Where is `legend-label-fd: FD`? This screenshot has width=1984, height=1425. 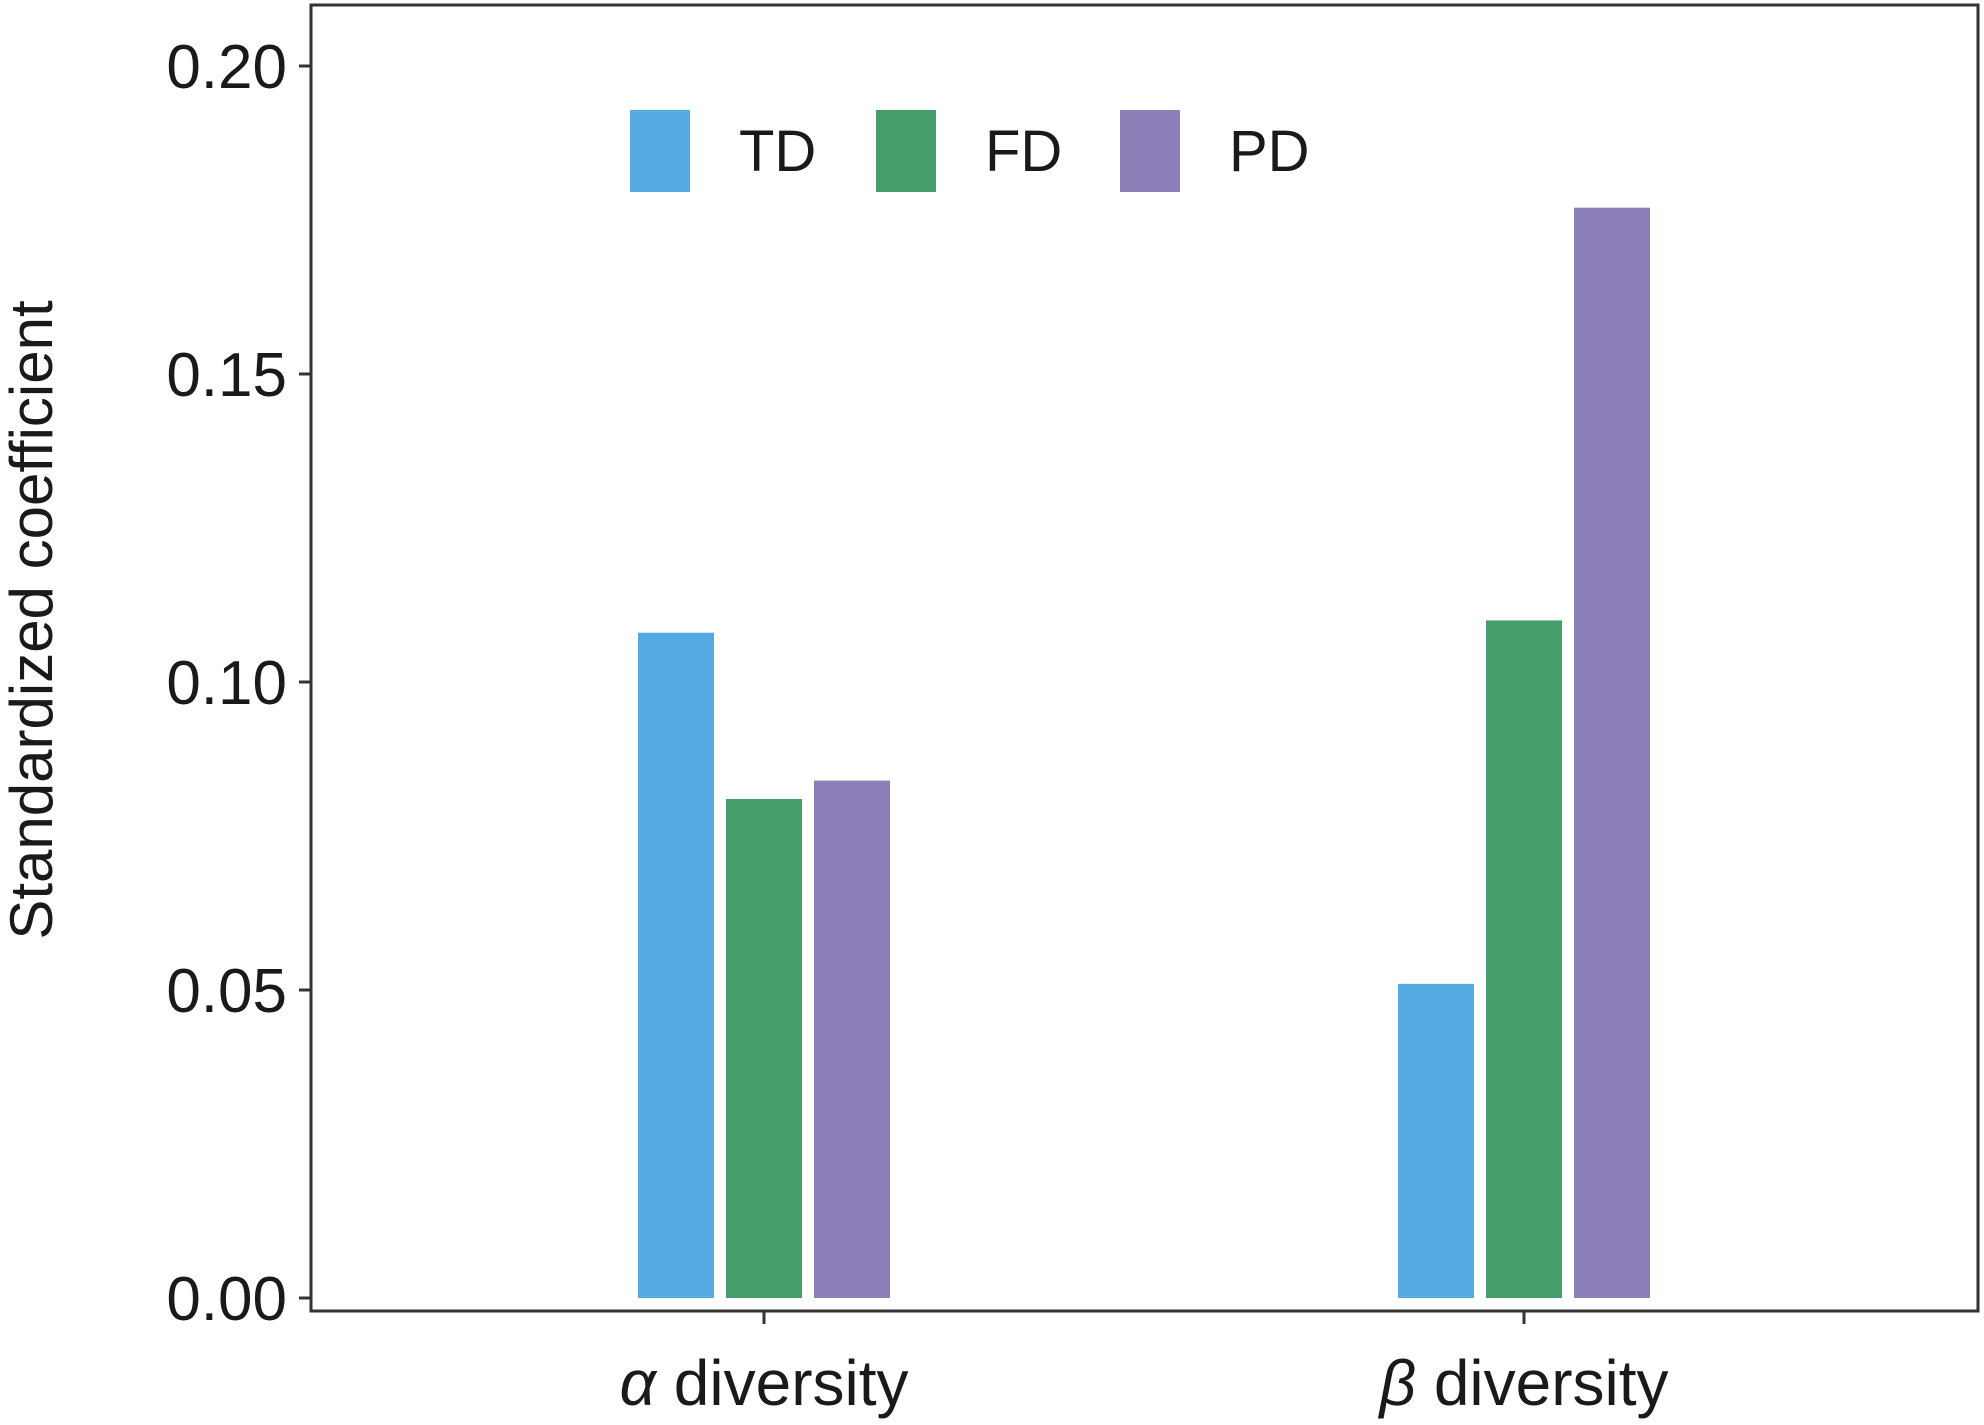 legend-label-fd: FD is located at coordinates (1023, 151).